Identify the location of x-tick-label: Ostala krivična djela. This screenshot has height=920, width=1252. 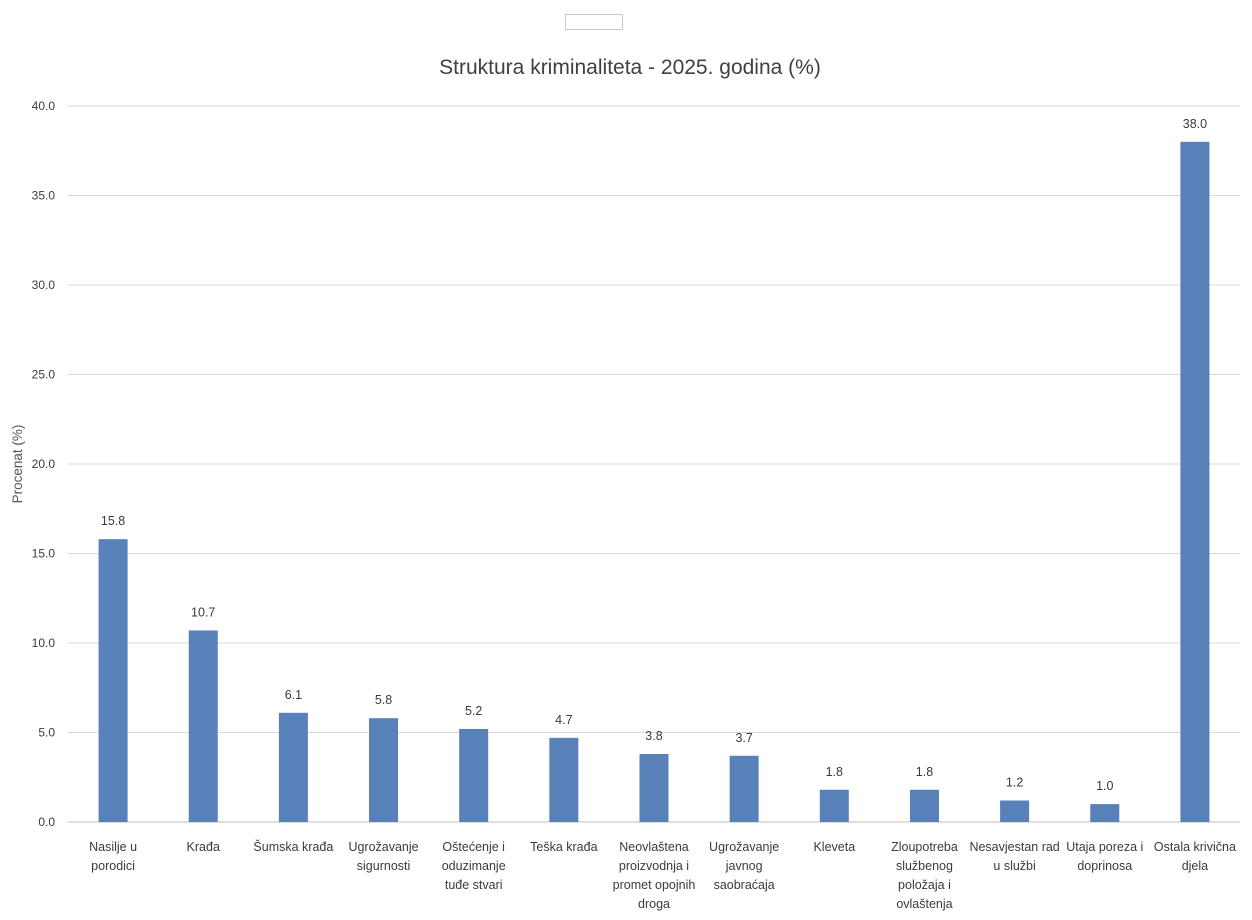
(1195, 856).